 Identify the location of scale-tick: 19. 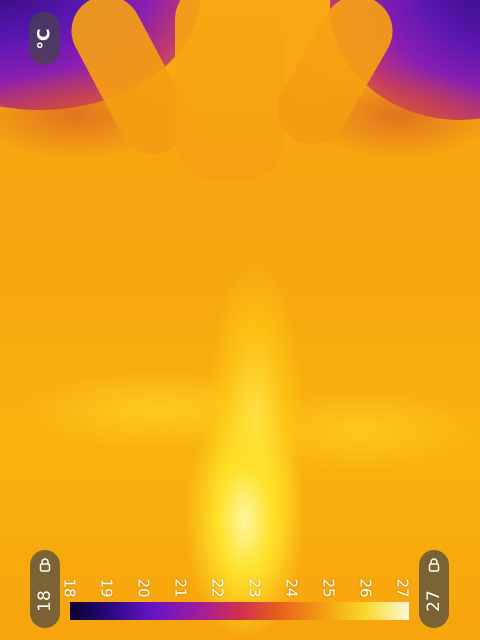
(107, 588).